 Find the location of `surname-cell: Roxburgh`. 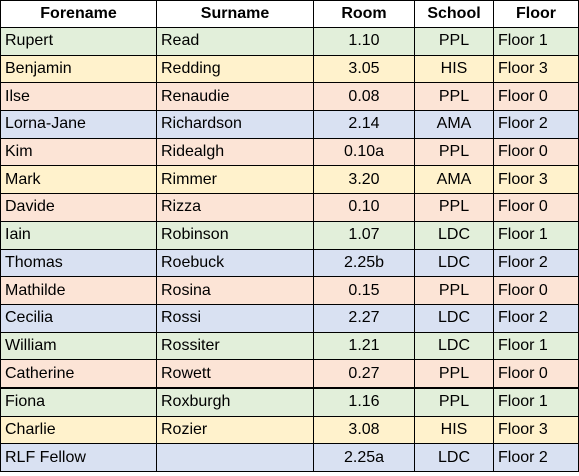

surname-cell: Roxburgh is located at coordinates (235, 402).